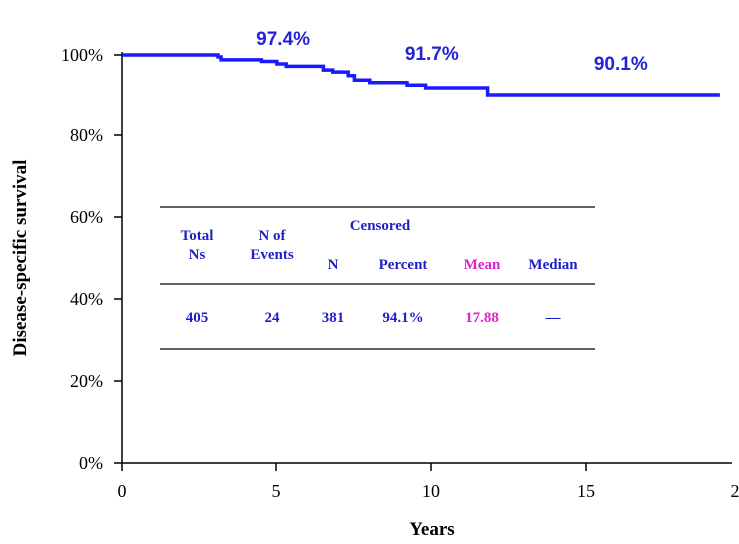 The image size is (739, 544). Describe the element at coordinates (122, 491) in the screenshot. I see `x-tick-label: 0` at that location.